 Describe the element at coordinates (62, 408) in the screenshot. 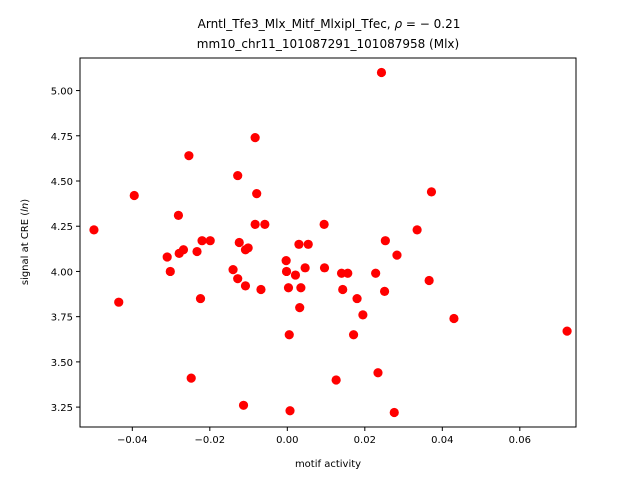

I see `y-tick-label-0: 3.25` at that location.